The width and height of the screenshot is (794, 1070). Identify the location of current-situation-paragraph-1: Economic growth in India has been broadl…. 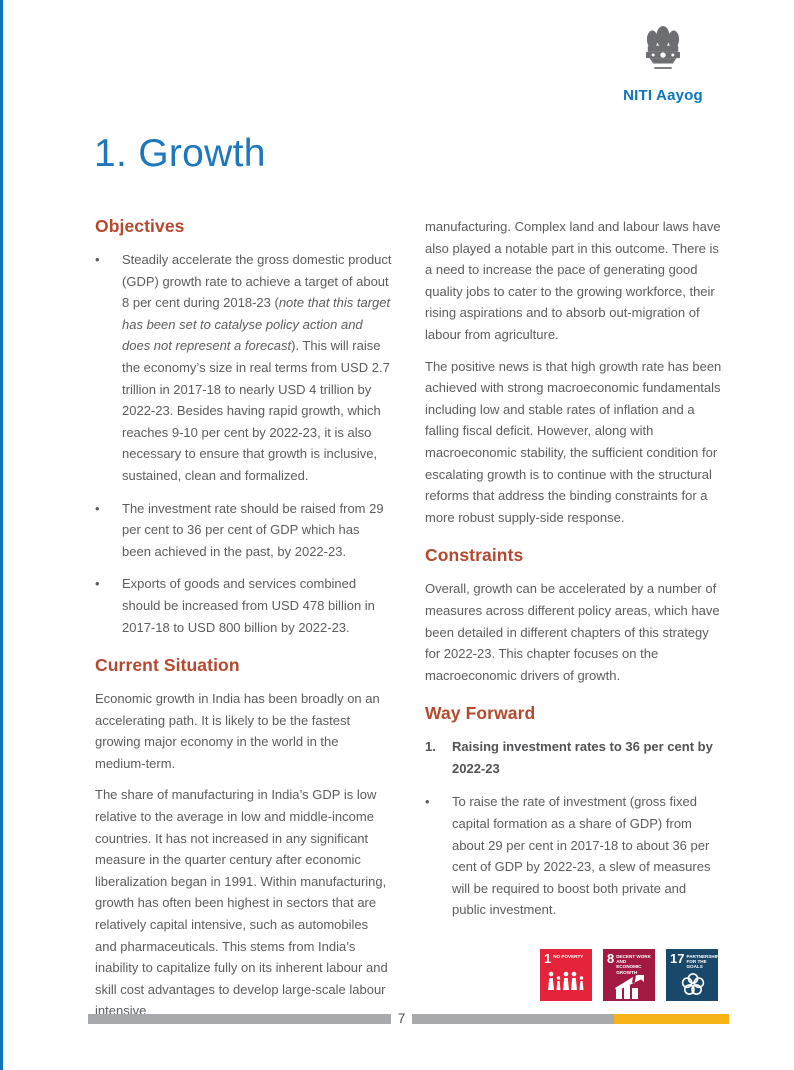
(237, 731).